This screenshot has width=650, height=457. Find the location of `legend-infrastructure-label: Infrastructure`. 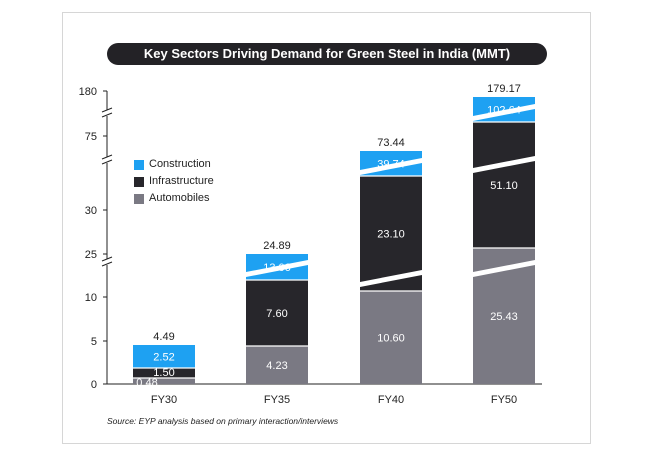

legend-infrastructure-label: Infrastructure is located at coordinates (181, 181).